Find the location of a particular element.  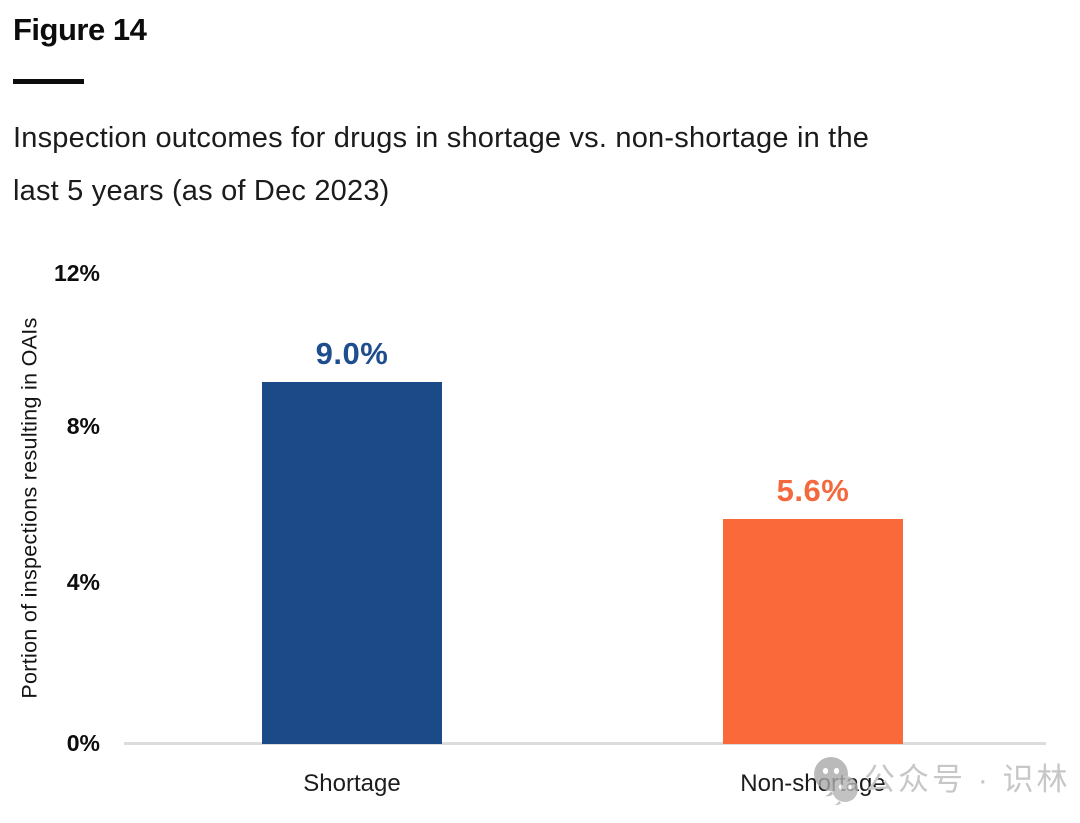

y-tick-8: 8% is located at coordinates (83, 426).